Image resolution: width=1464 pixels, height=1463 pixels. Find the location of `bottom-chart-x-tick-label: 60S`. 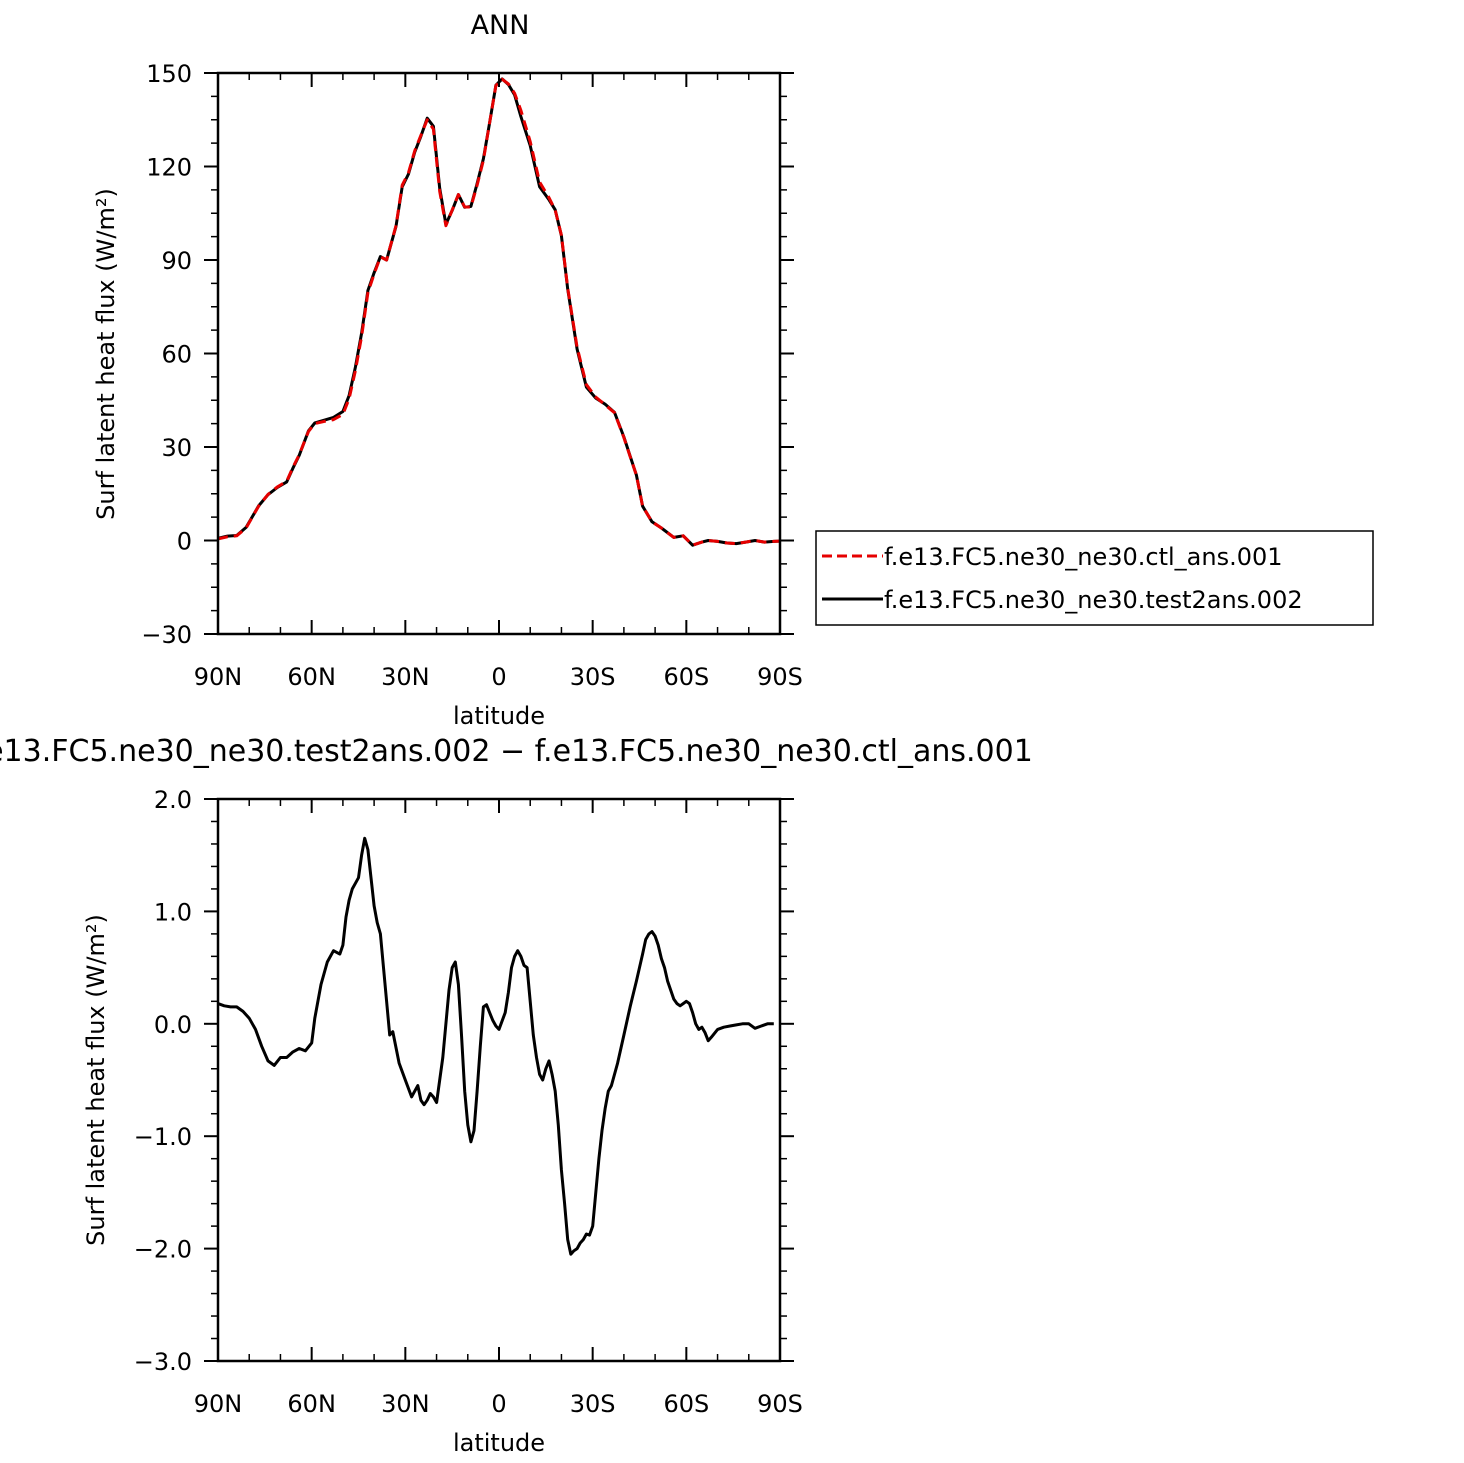

bottom-chart-x-tick-label: 60S is located at coordinates (686, 1404).